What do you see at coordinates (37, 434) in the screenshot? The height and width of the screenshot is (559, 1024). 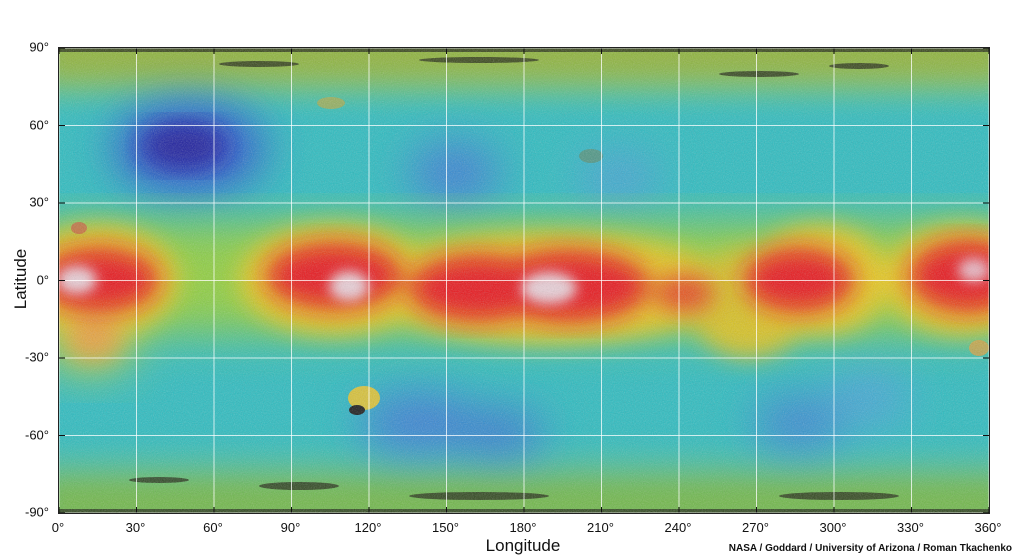 I see `y-tick-label: -60°` at bounding box center [37, 434].